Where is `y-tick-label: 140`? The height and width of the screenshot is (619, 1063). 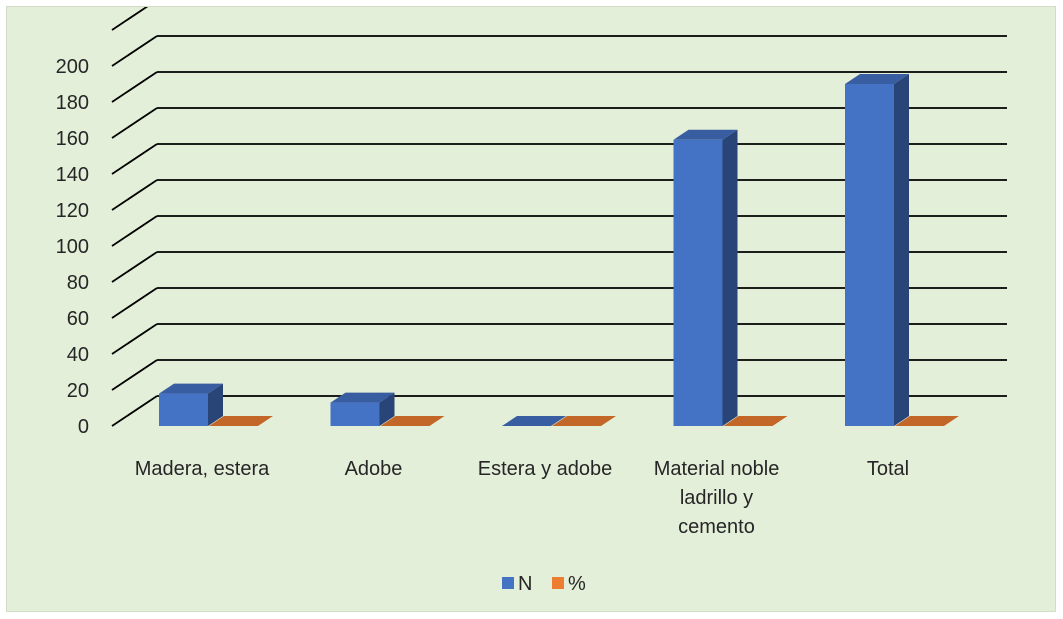
y-tick-label: 140 is located at coordinates (72, 175).